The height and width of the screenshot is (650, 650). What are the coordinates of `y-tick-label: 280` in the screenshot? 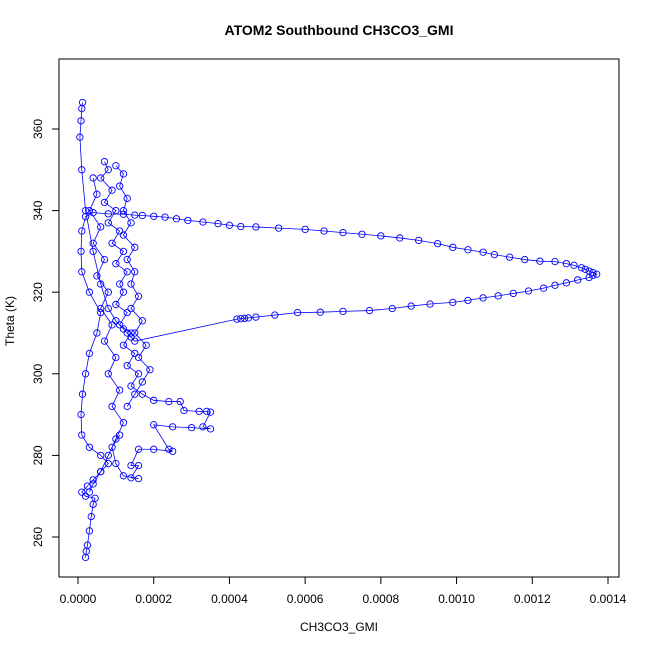 It's located at (38, 455).